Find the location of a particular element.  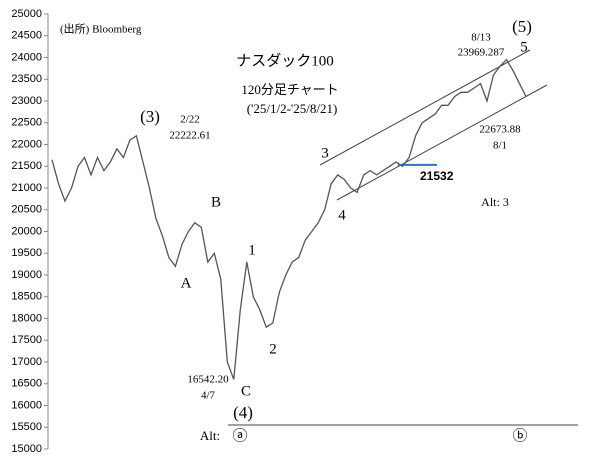

y-tick-label: 21500 is located at coordinates (26, 166).